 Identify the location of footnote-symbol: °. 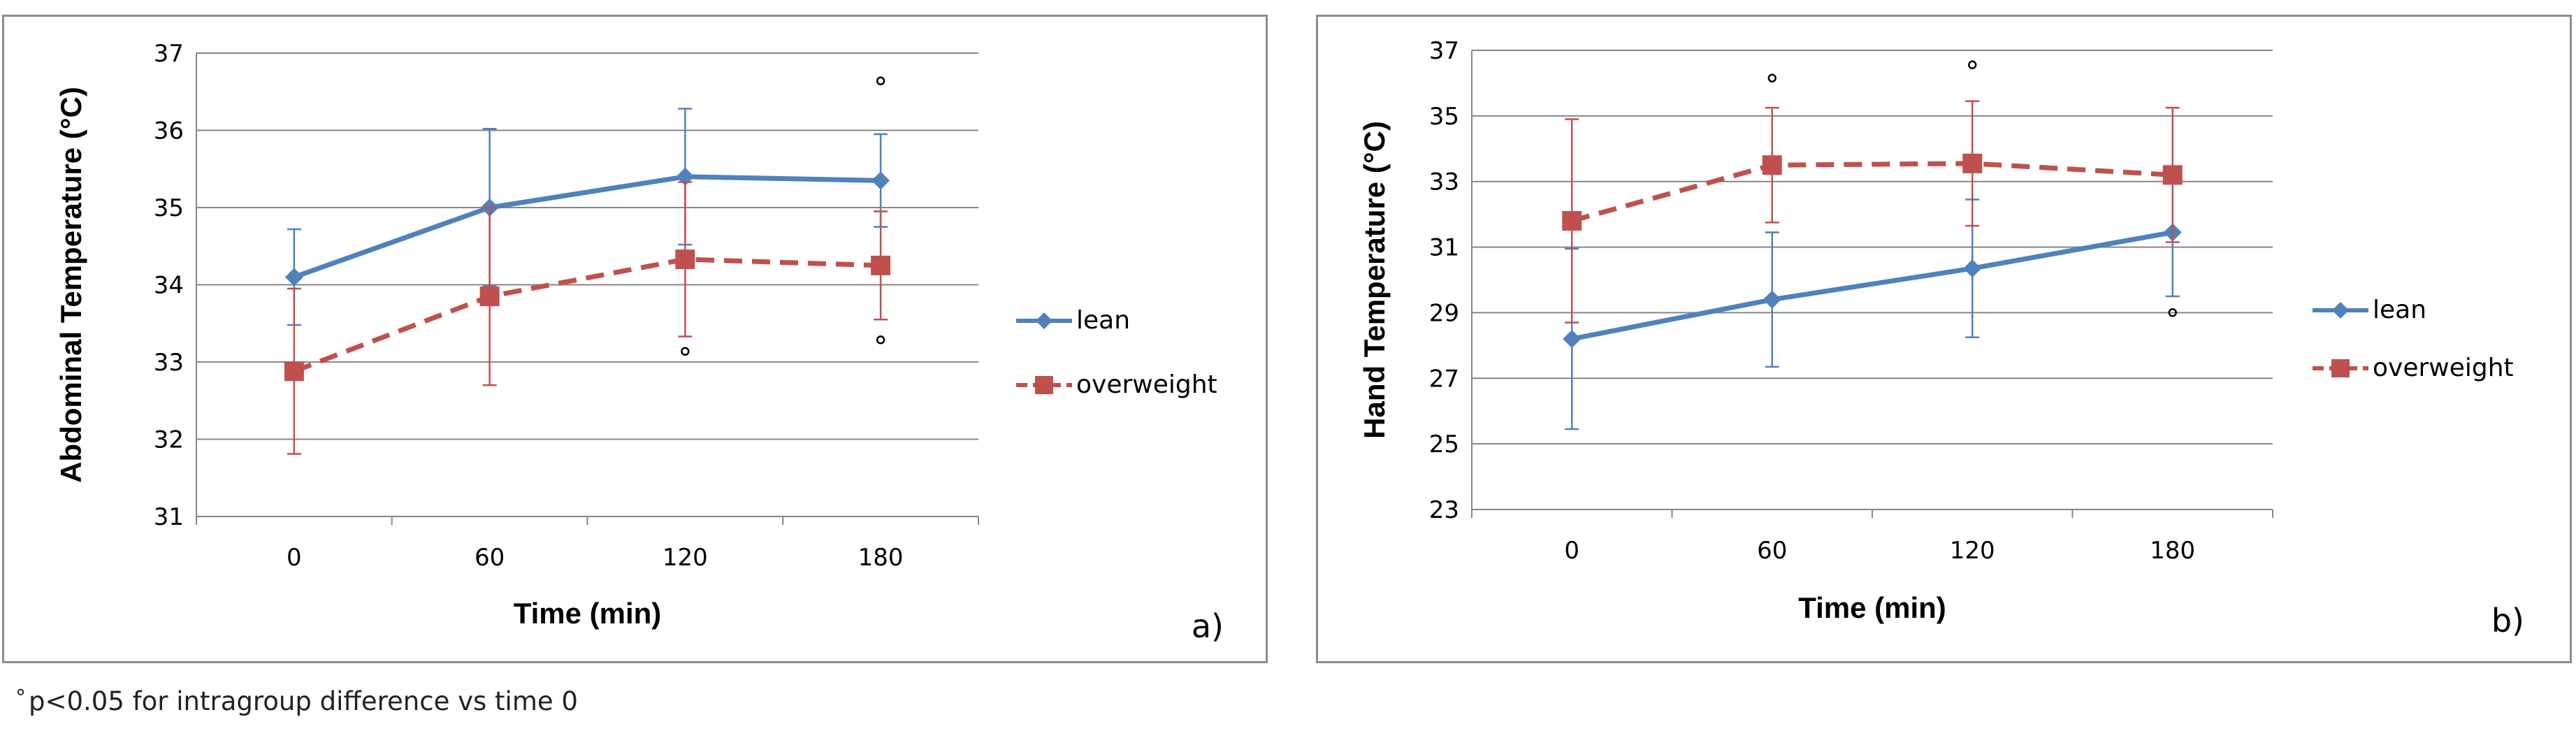
(20, 698).